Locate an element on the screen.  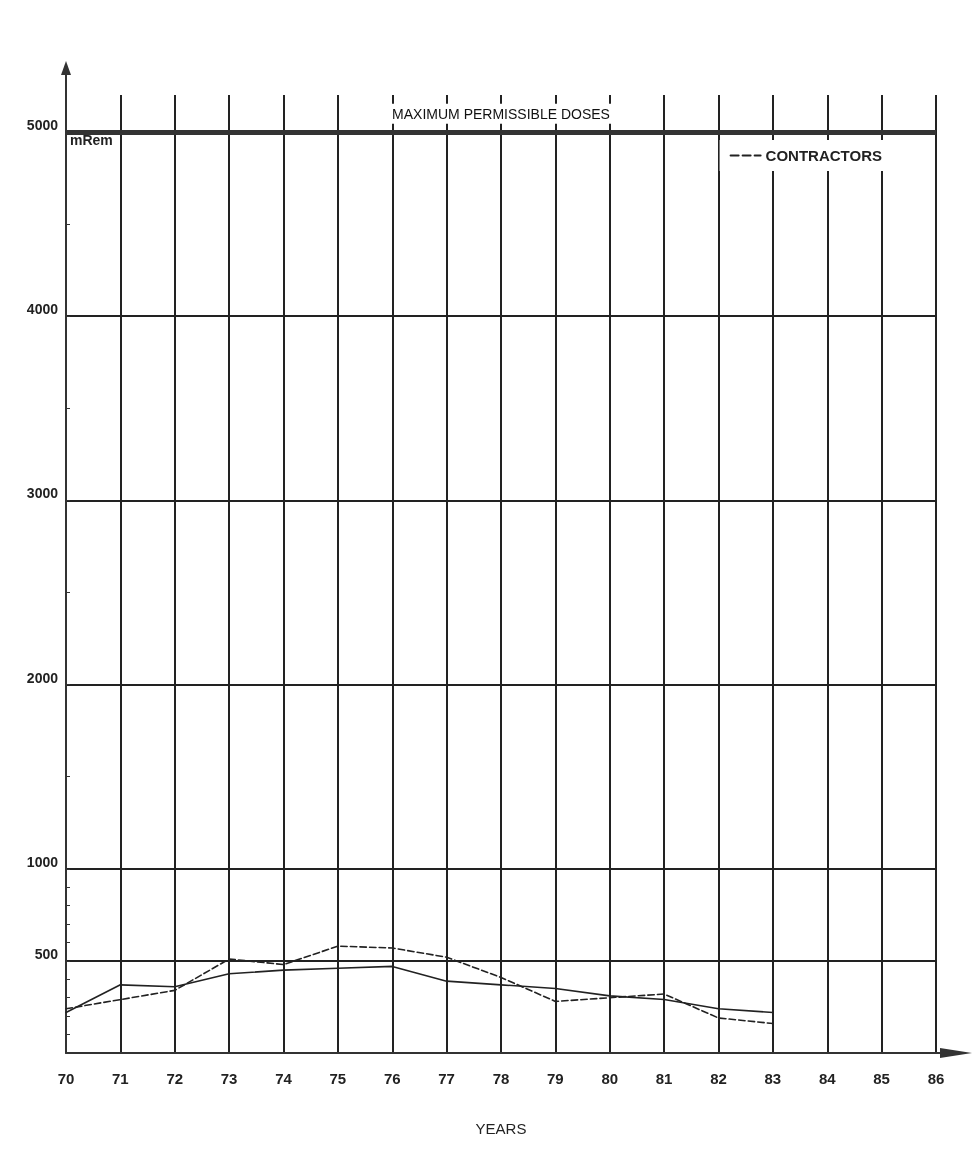
x-tick-label: 74 is located at coordinates (284, 1078).